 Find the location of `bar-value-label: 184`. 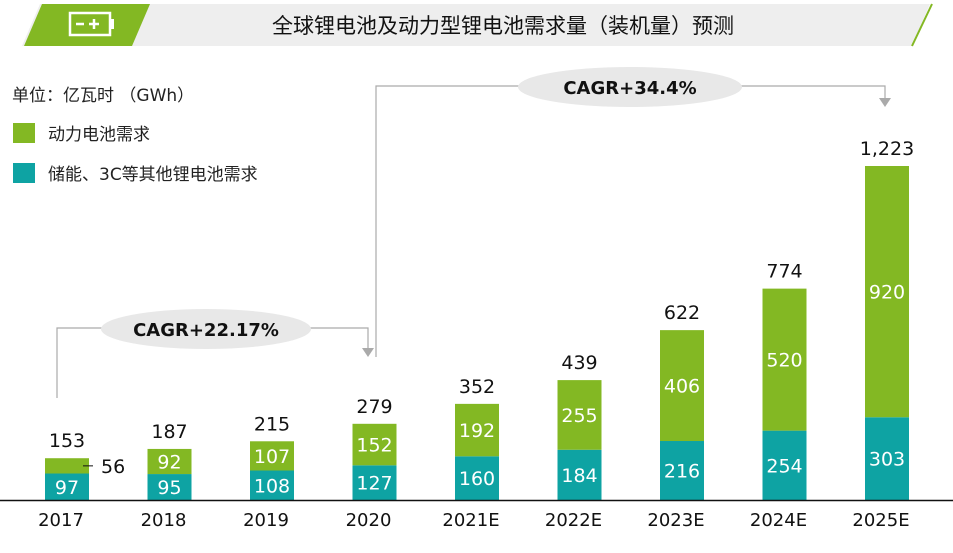

bar-value-label: 184 is located at coordinates (579, 476).